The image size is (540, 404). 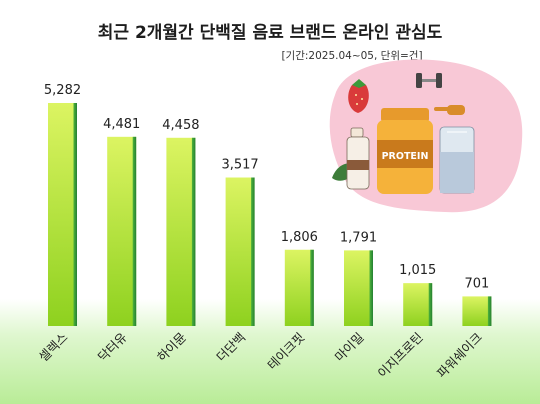 What do you see at coordinates (351, 55) in the screenshot?
I see `chart-subtitle: [기간:2025.04~05, 단위=건]` at bounding box center [351, 55].